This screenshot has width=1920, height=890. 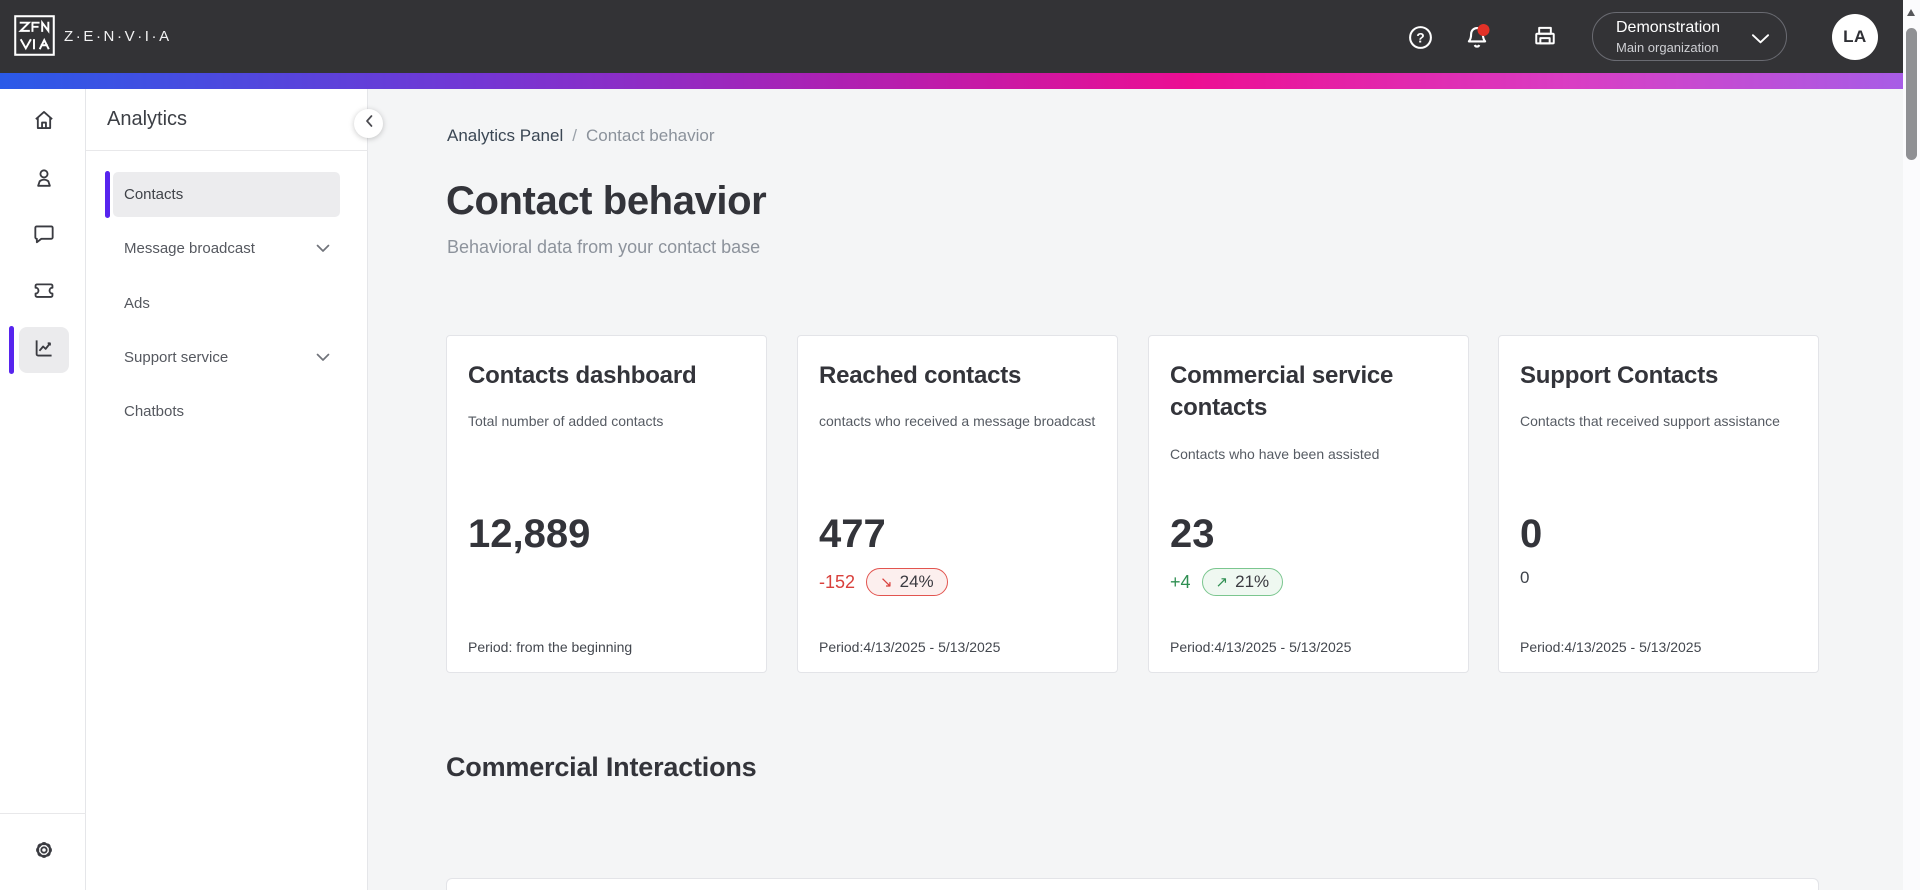 I want to click on organization-name: Demonstration, so click(x=1668, y=27).